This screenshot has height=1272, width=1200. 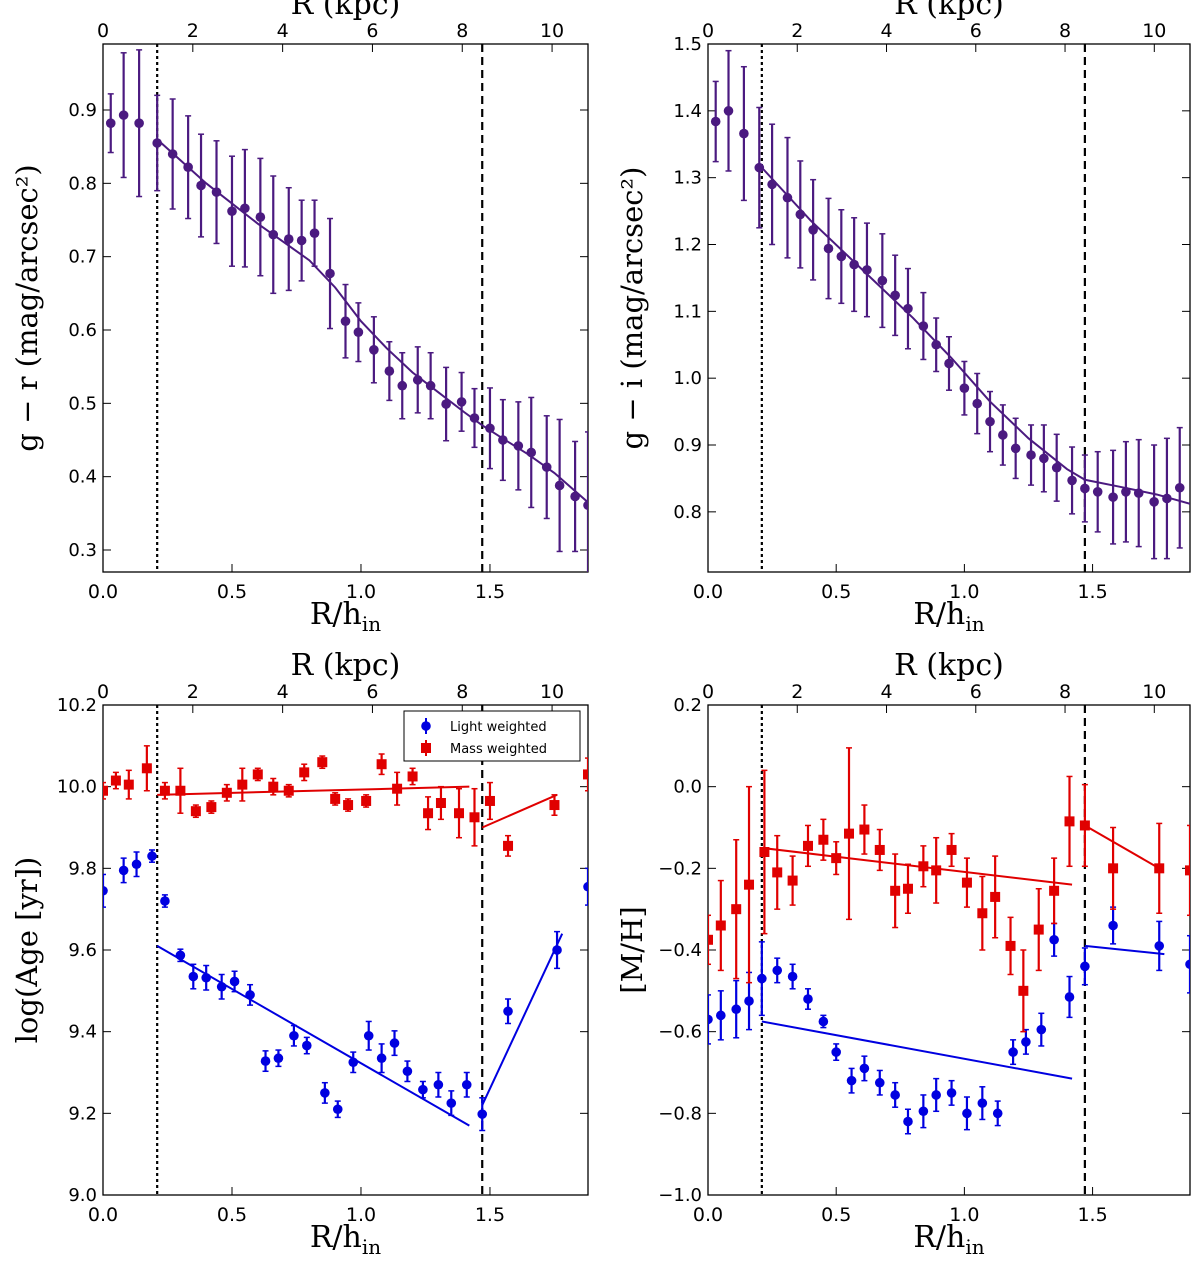 What do you see at coordinates (283, 692) in the screenshot?
I see `top-x-tick-label: 4` at bounding box center [283, 692].